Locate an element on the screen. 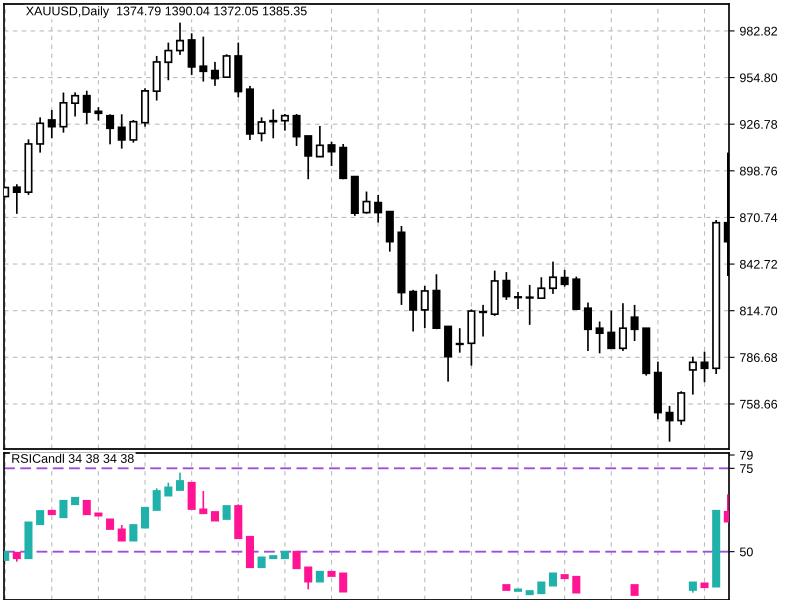 The width and height of the screenshot is (800, 600). chart-title: RSICandl 34 38 34 38 is located at coordinates (73, 458).